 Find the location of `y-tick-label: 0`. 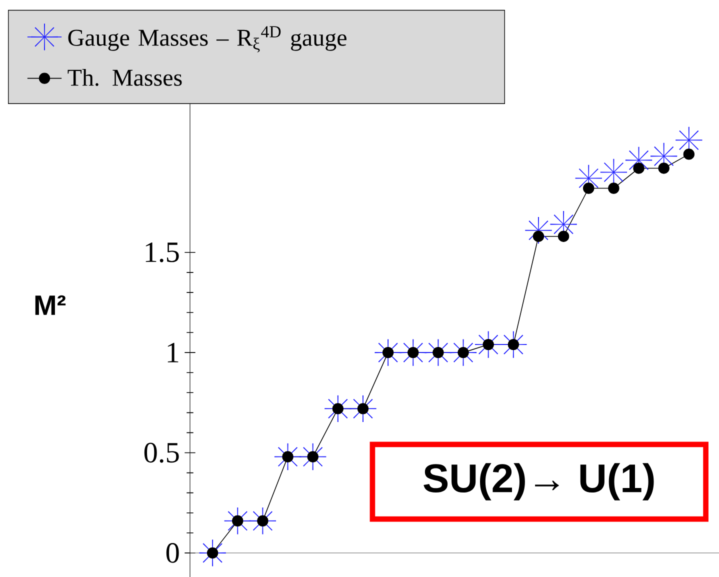

y-tick-label: 0 is located at coordinates (172, 553).